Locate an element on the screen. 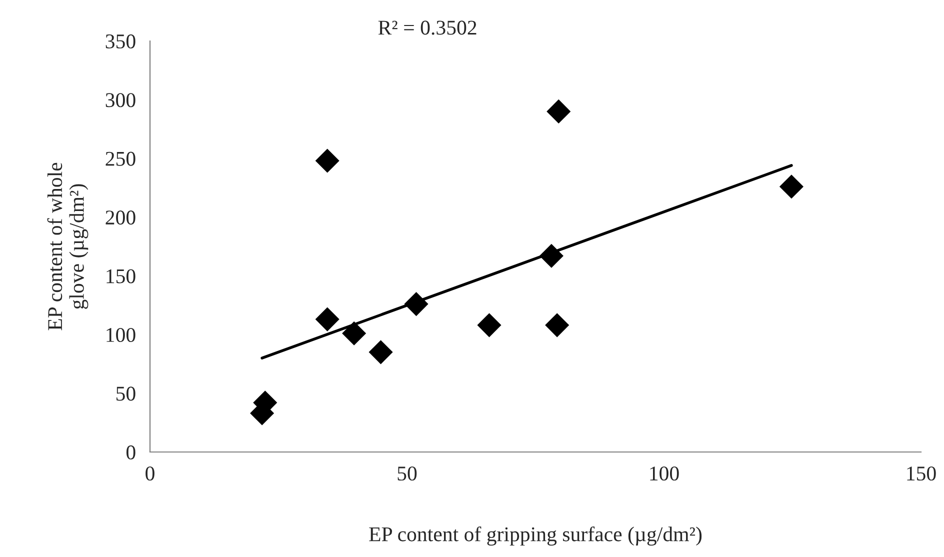  y-tick-label: 0 is located at coordinates (131, 452).